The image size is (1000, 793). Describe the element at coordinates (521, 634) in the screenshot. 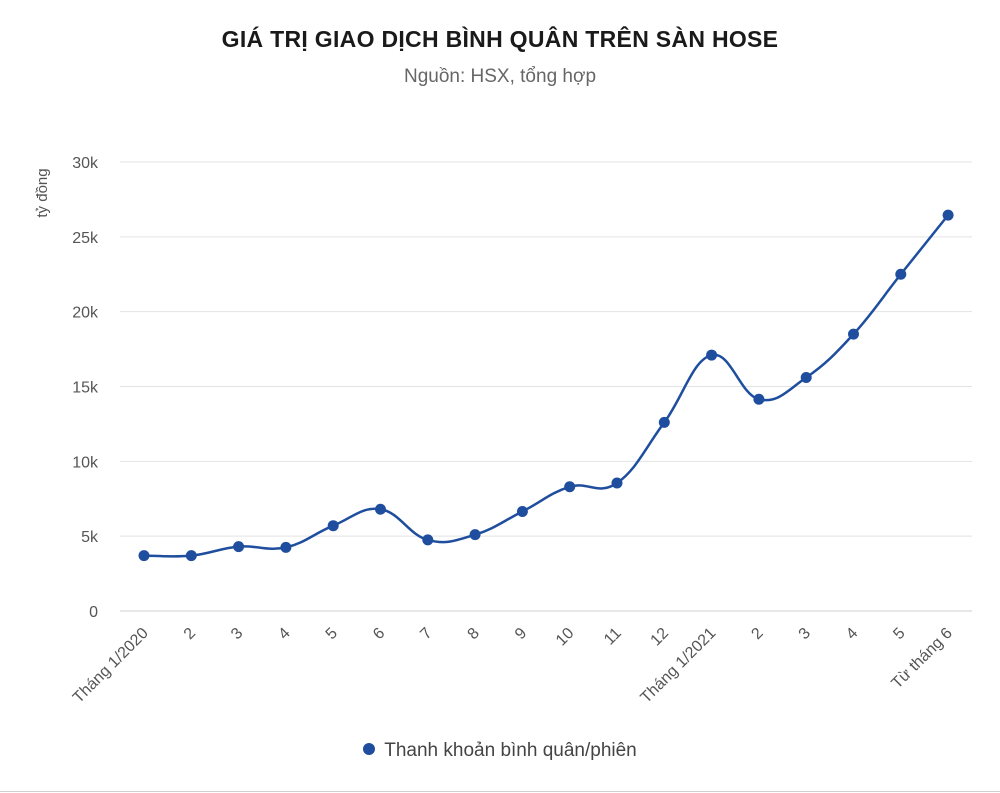

I see `x-tick-label: 9` at that location.